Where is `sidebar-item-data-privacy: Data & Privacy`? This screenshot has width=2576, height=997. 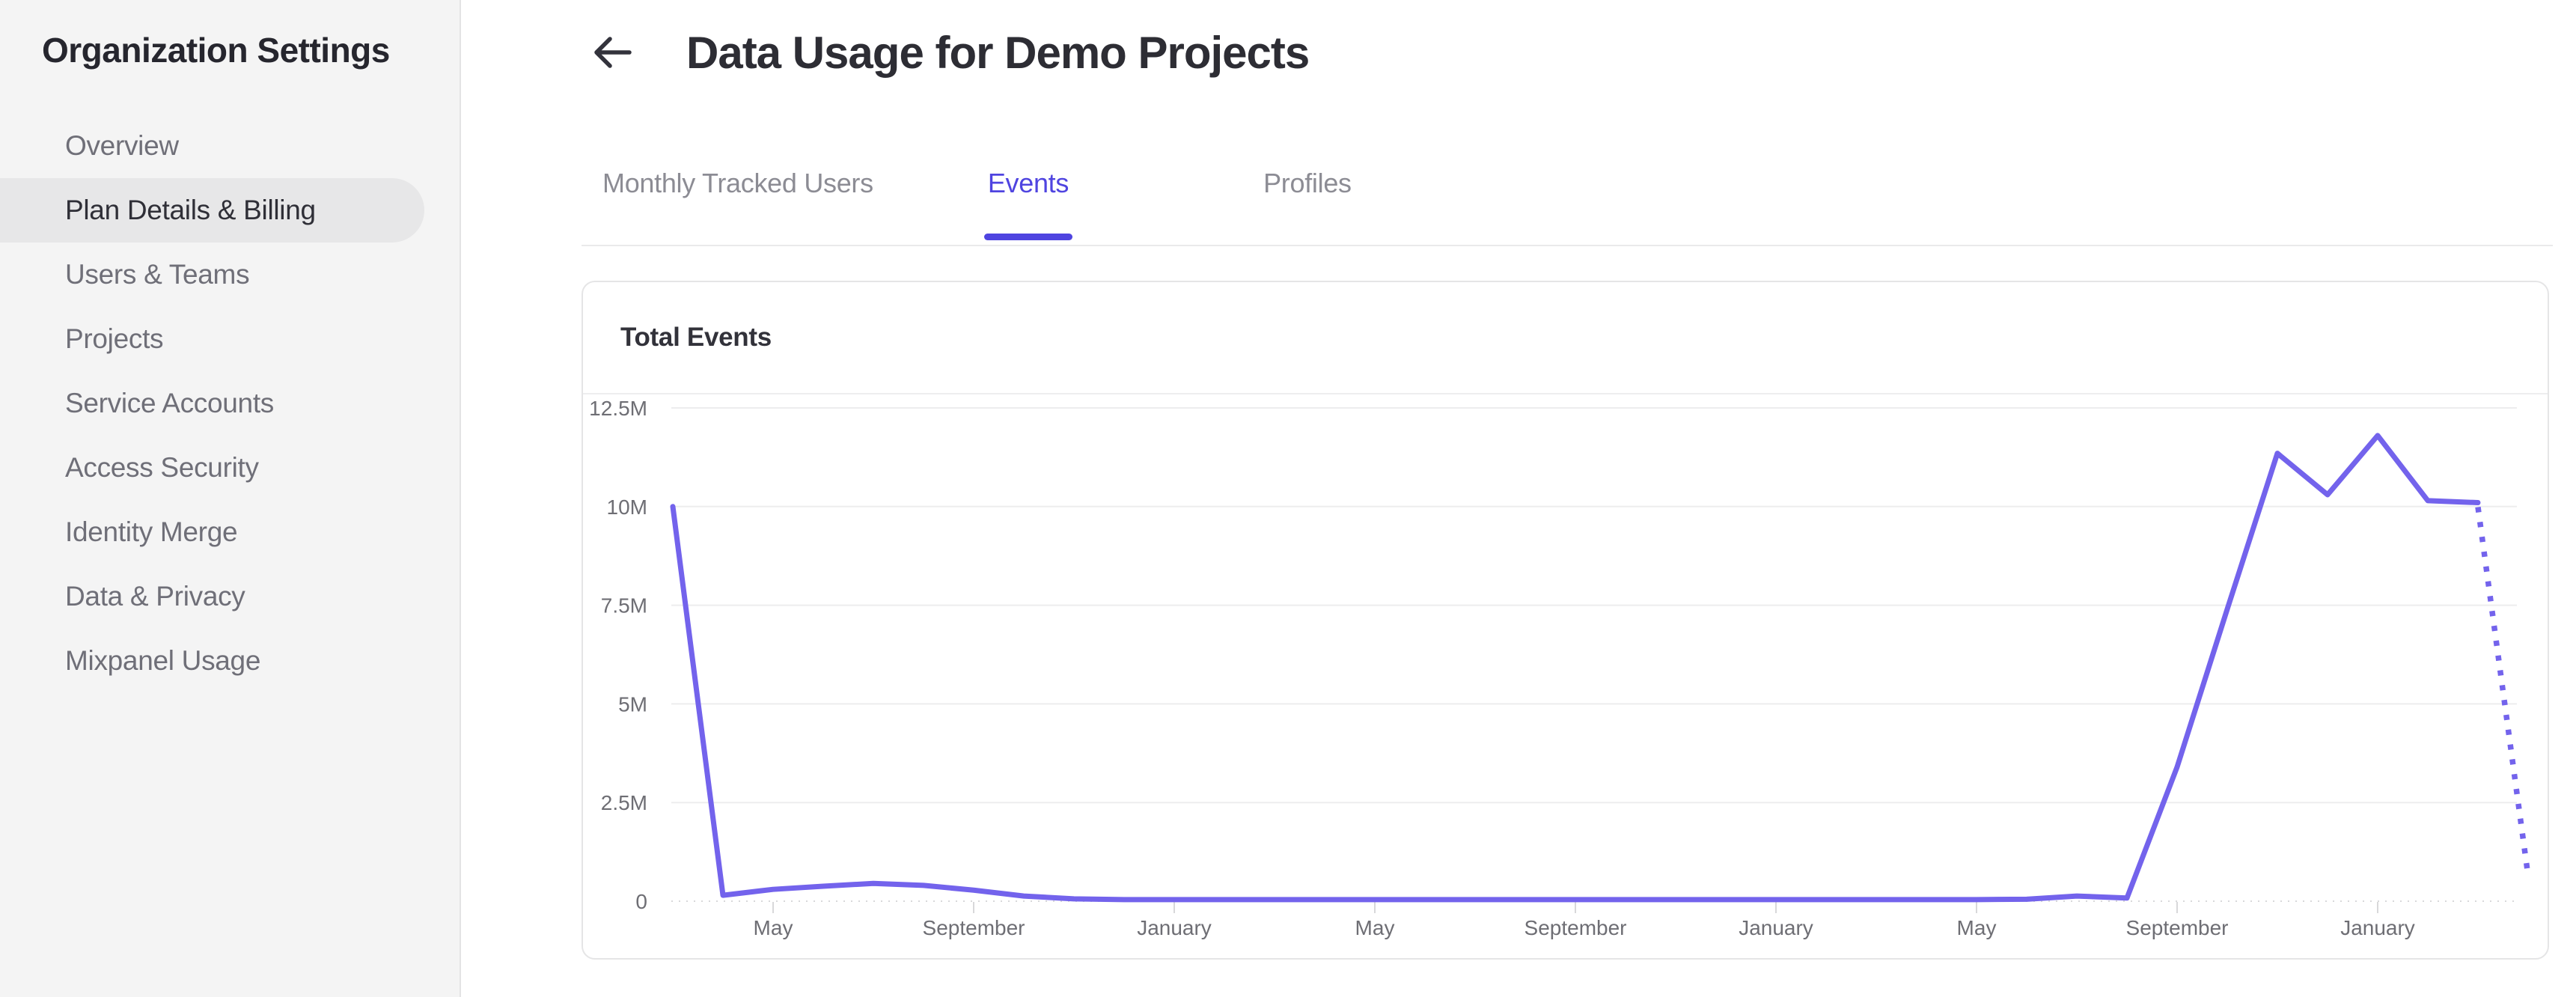
sidebar-item-data-privacy: Data & Privacy is located at coordinates (155, 596).